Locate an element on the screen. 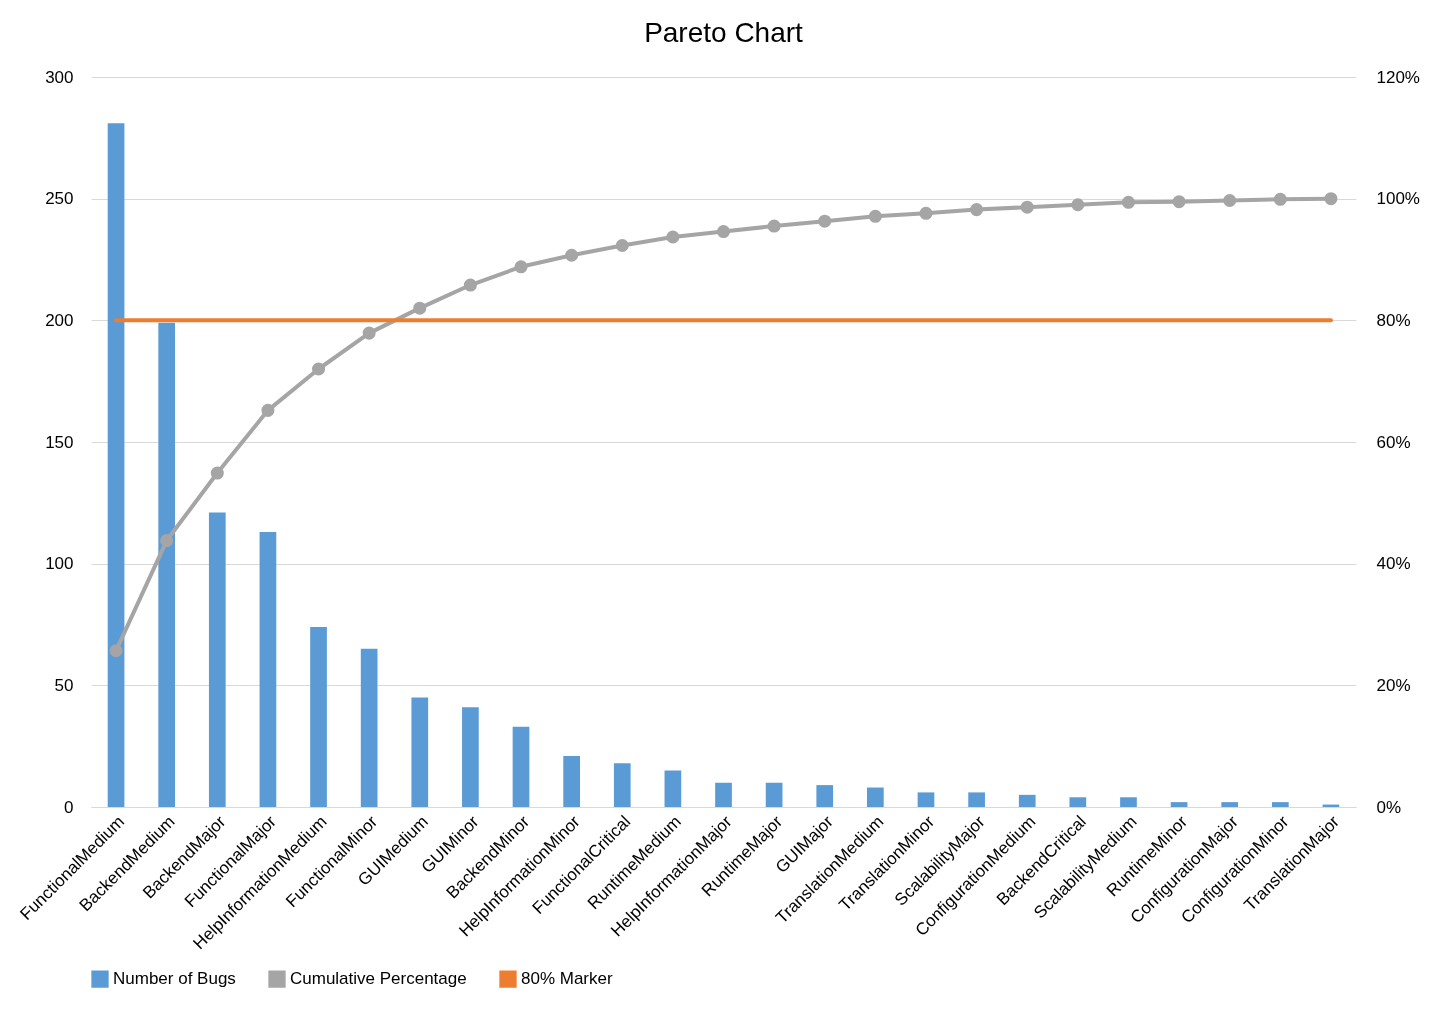 Image resolution: width=1454 pixels, height=1027 pixels. legend-label: Cumulative Percentage is located at coordinates (378, 979).